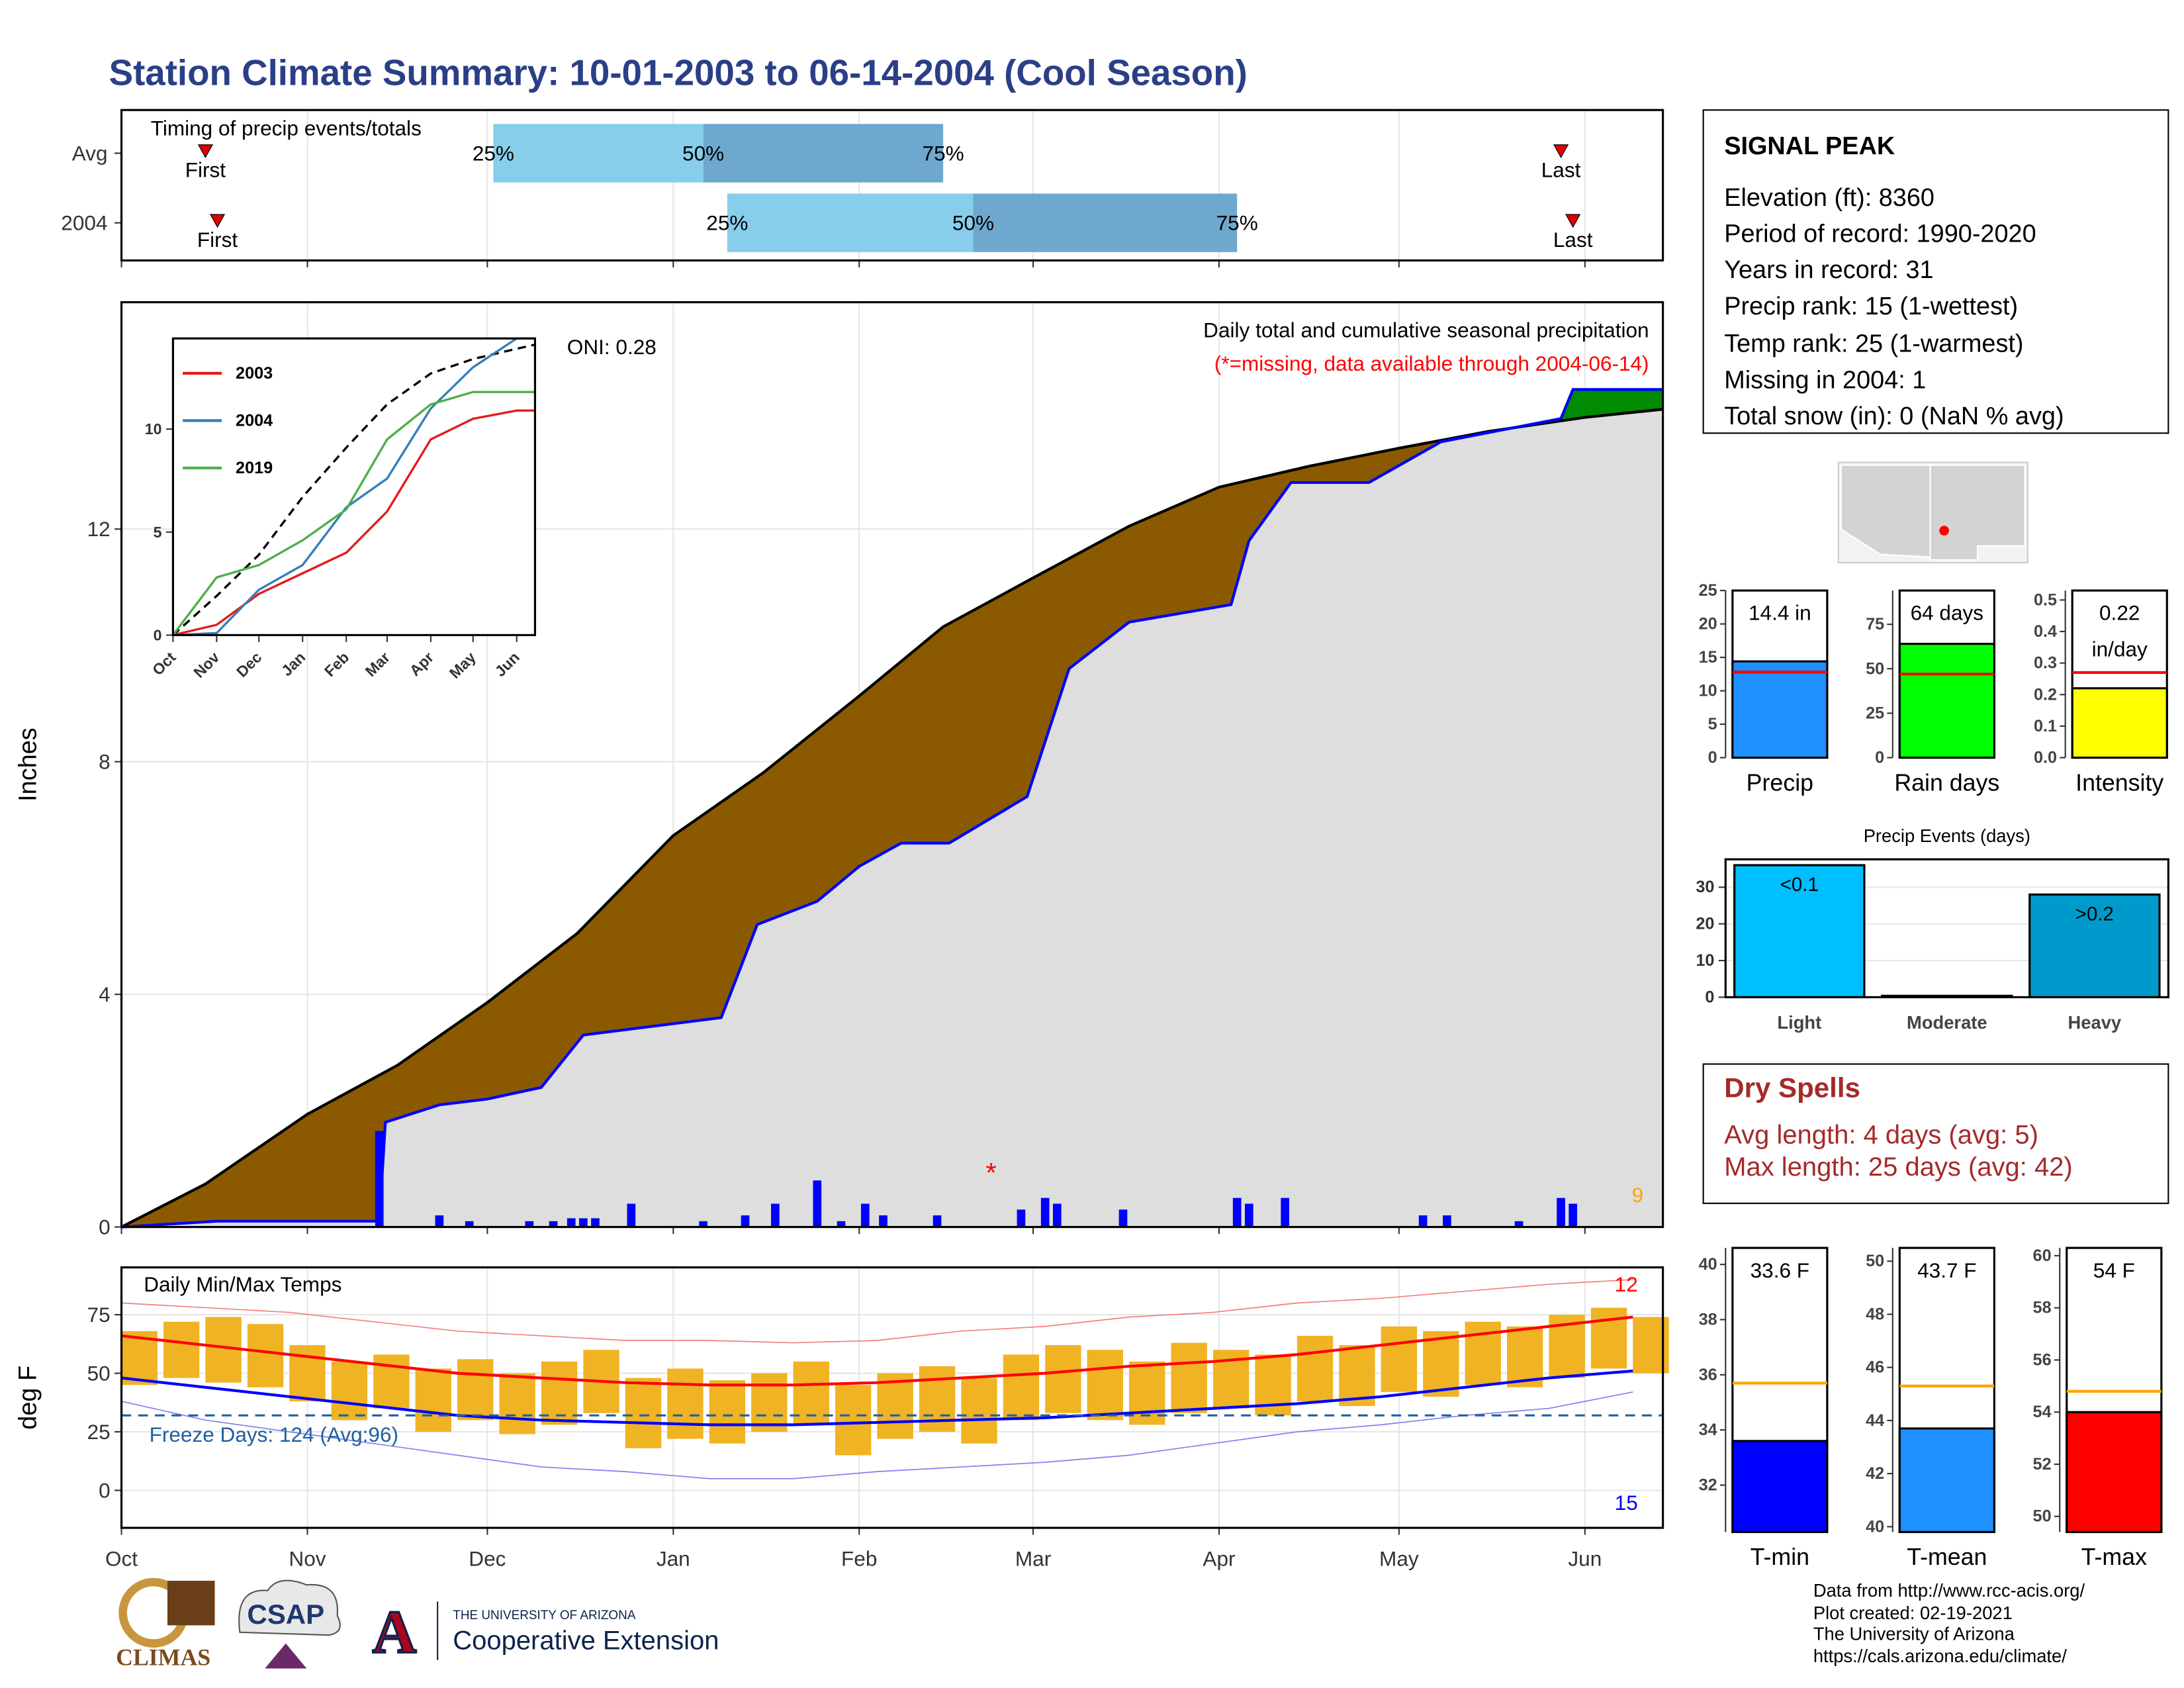  Describe the element at coordinates (353, 513) in the screenshot. I see `inset-line` at that location.